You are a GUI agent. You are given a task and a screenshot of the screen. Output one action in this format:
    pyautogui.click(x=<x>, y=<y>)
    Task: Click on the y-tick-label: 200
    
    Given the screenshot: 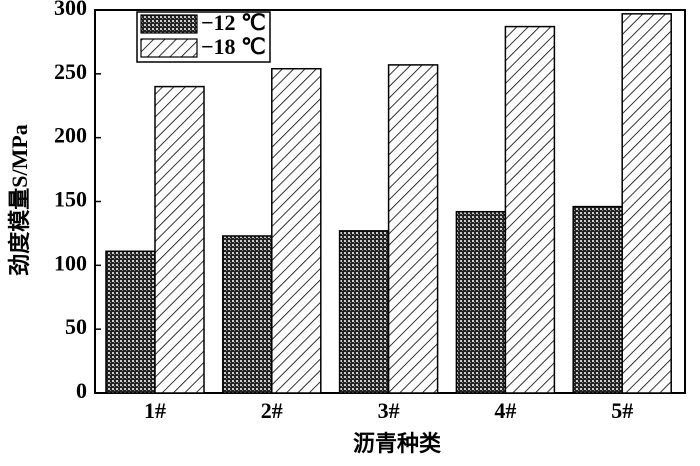 What is the action you would take?
    pyautogui.click(x=70, y=135)
    